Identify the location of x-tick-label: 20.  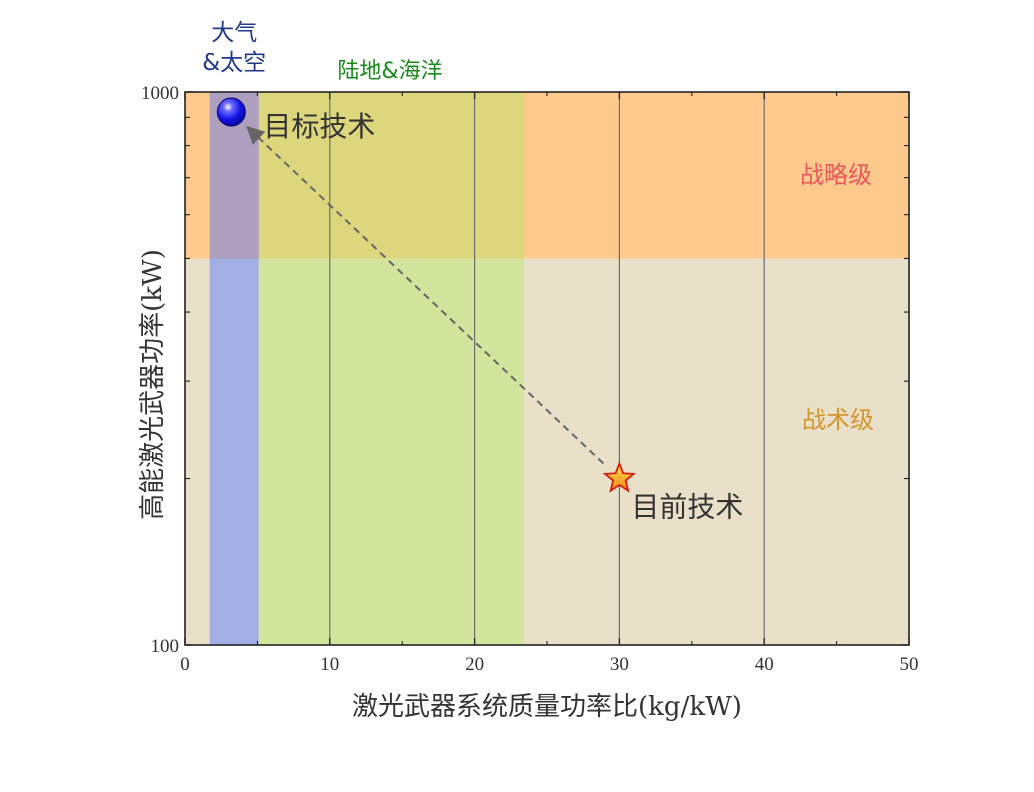
(474, 664).